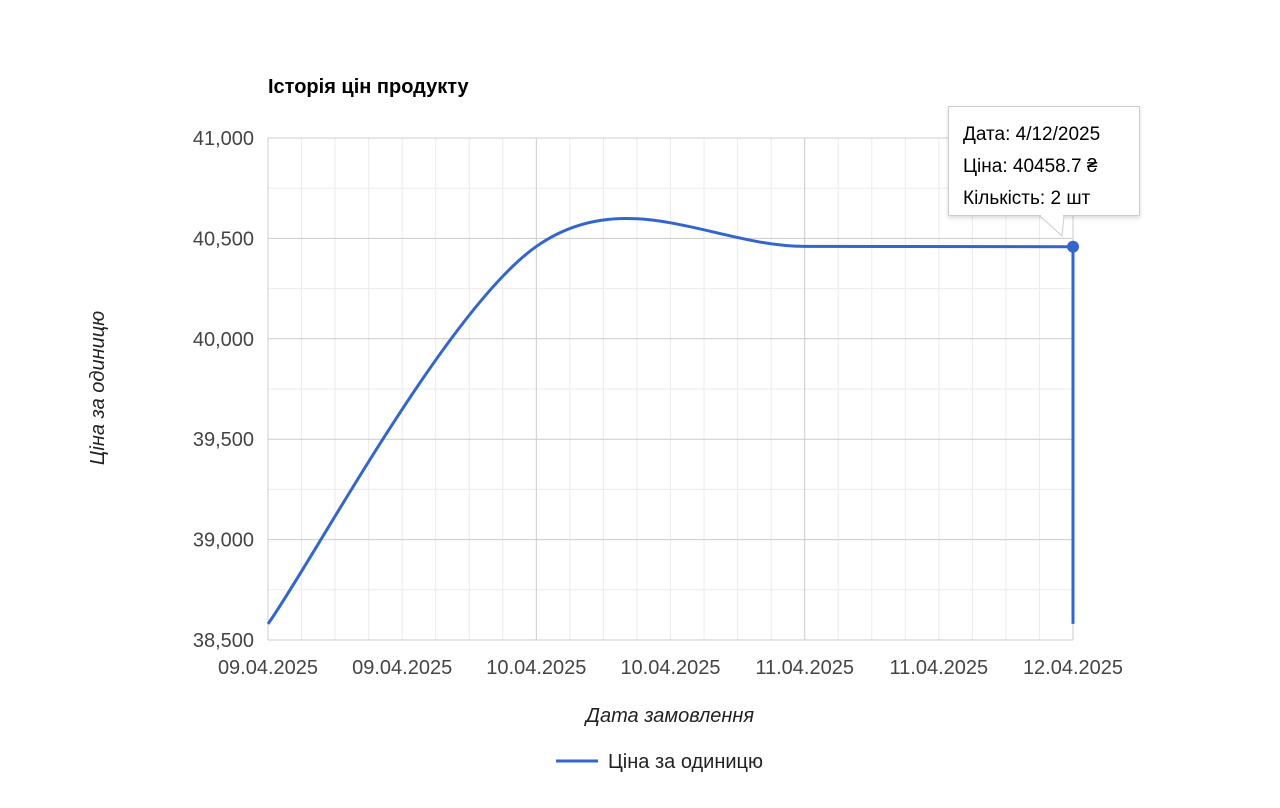 The width and height of the screenshot is (1280, 808). Describe the element at coordinates (223, 139) in the screenshot. I see `y-tick-label: 41,000` at that location.